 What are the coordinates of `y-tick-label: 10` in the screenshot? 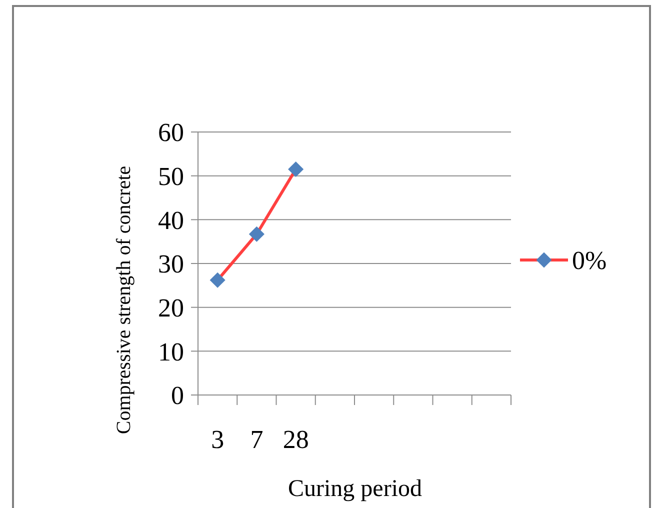 It's located at (171, 351).